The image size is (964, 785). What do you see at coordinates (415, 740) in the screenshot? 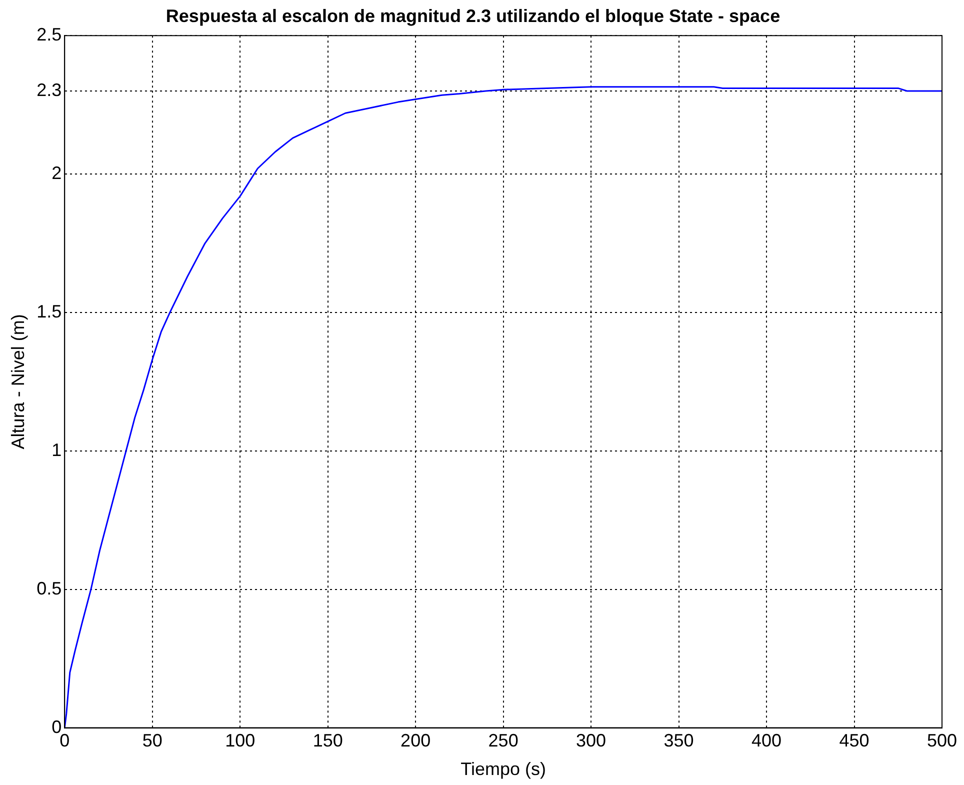
I see `x-tick-label: 200` at bounding box center [415, 740].